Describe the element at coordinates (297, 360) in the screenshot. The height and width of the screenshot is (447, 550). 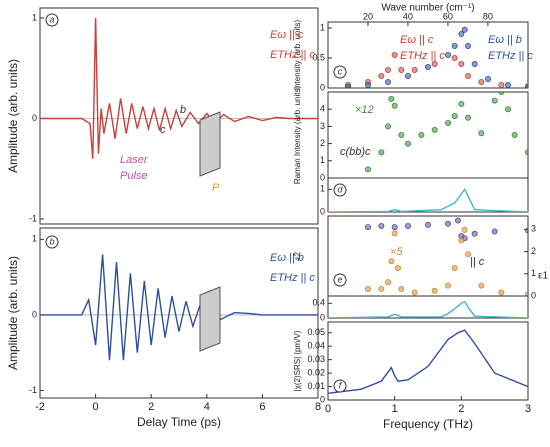
I see `y-axis-label: |χ(2)SRS| (pm/V)` at that location.